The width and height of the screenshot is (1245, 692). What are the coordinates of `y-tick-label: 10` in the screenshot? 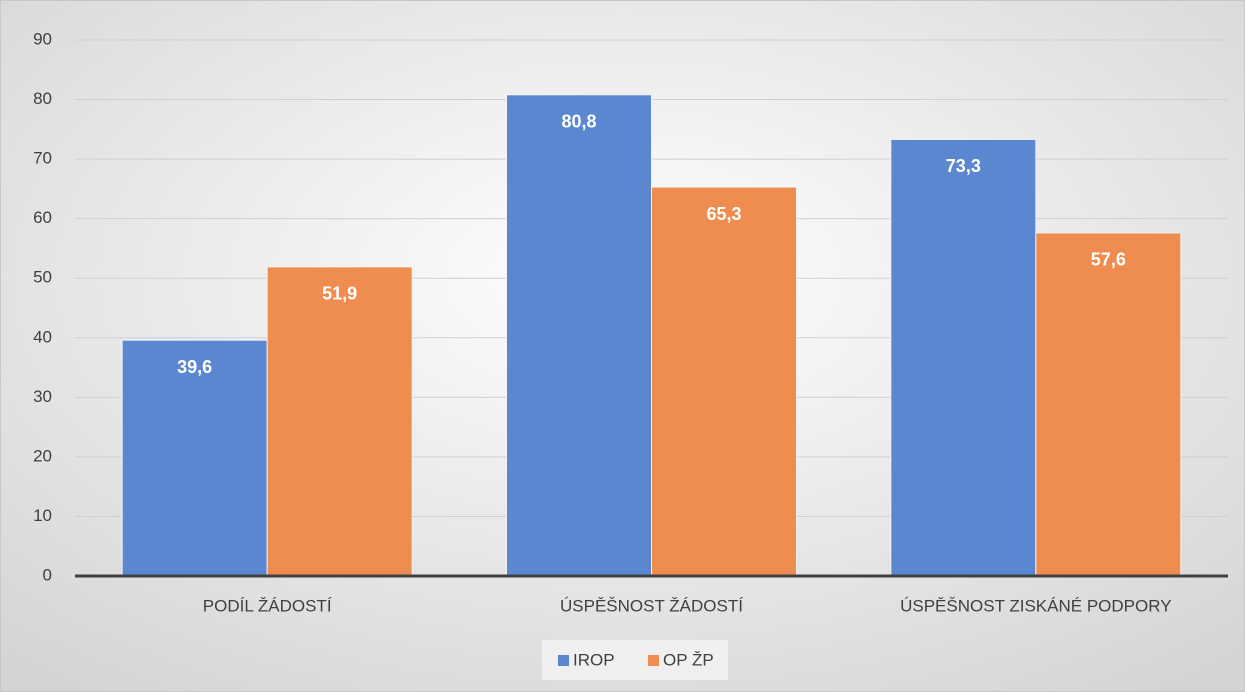 It's located at (42, 515).